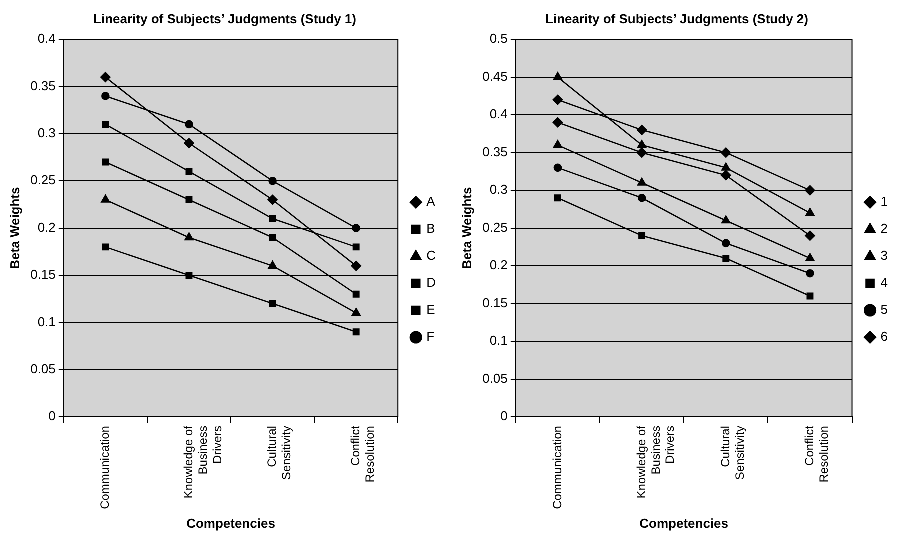 The width and height of the screenshot is (905, 540). I want to click on legend-label: B, so click(431, 228).